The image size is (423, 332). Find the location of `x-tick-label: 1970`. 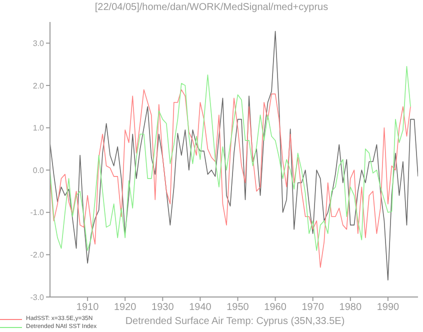

x-tick-label: 1970 is located at coordinates (313, 308).